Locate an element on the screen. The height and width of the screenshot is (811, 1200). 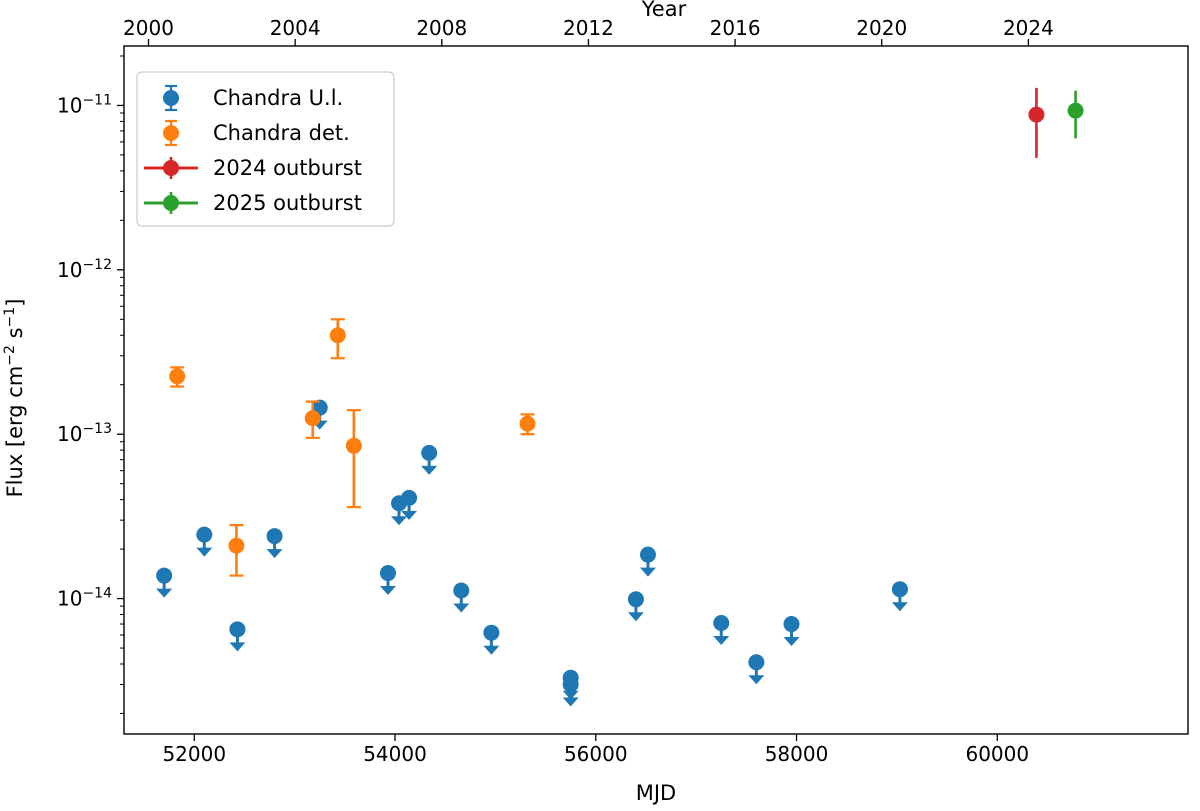
x-tick-label: 54000 is located at coordinates (395, 754).